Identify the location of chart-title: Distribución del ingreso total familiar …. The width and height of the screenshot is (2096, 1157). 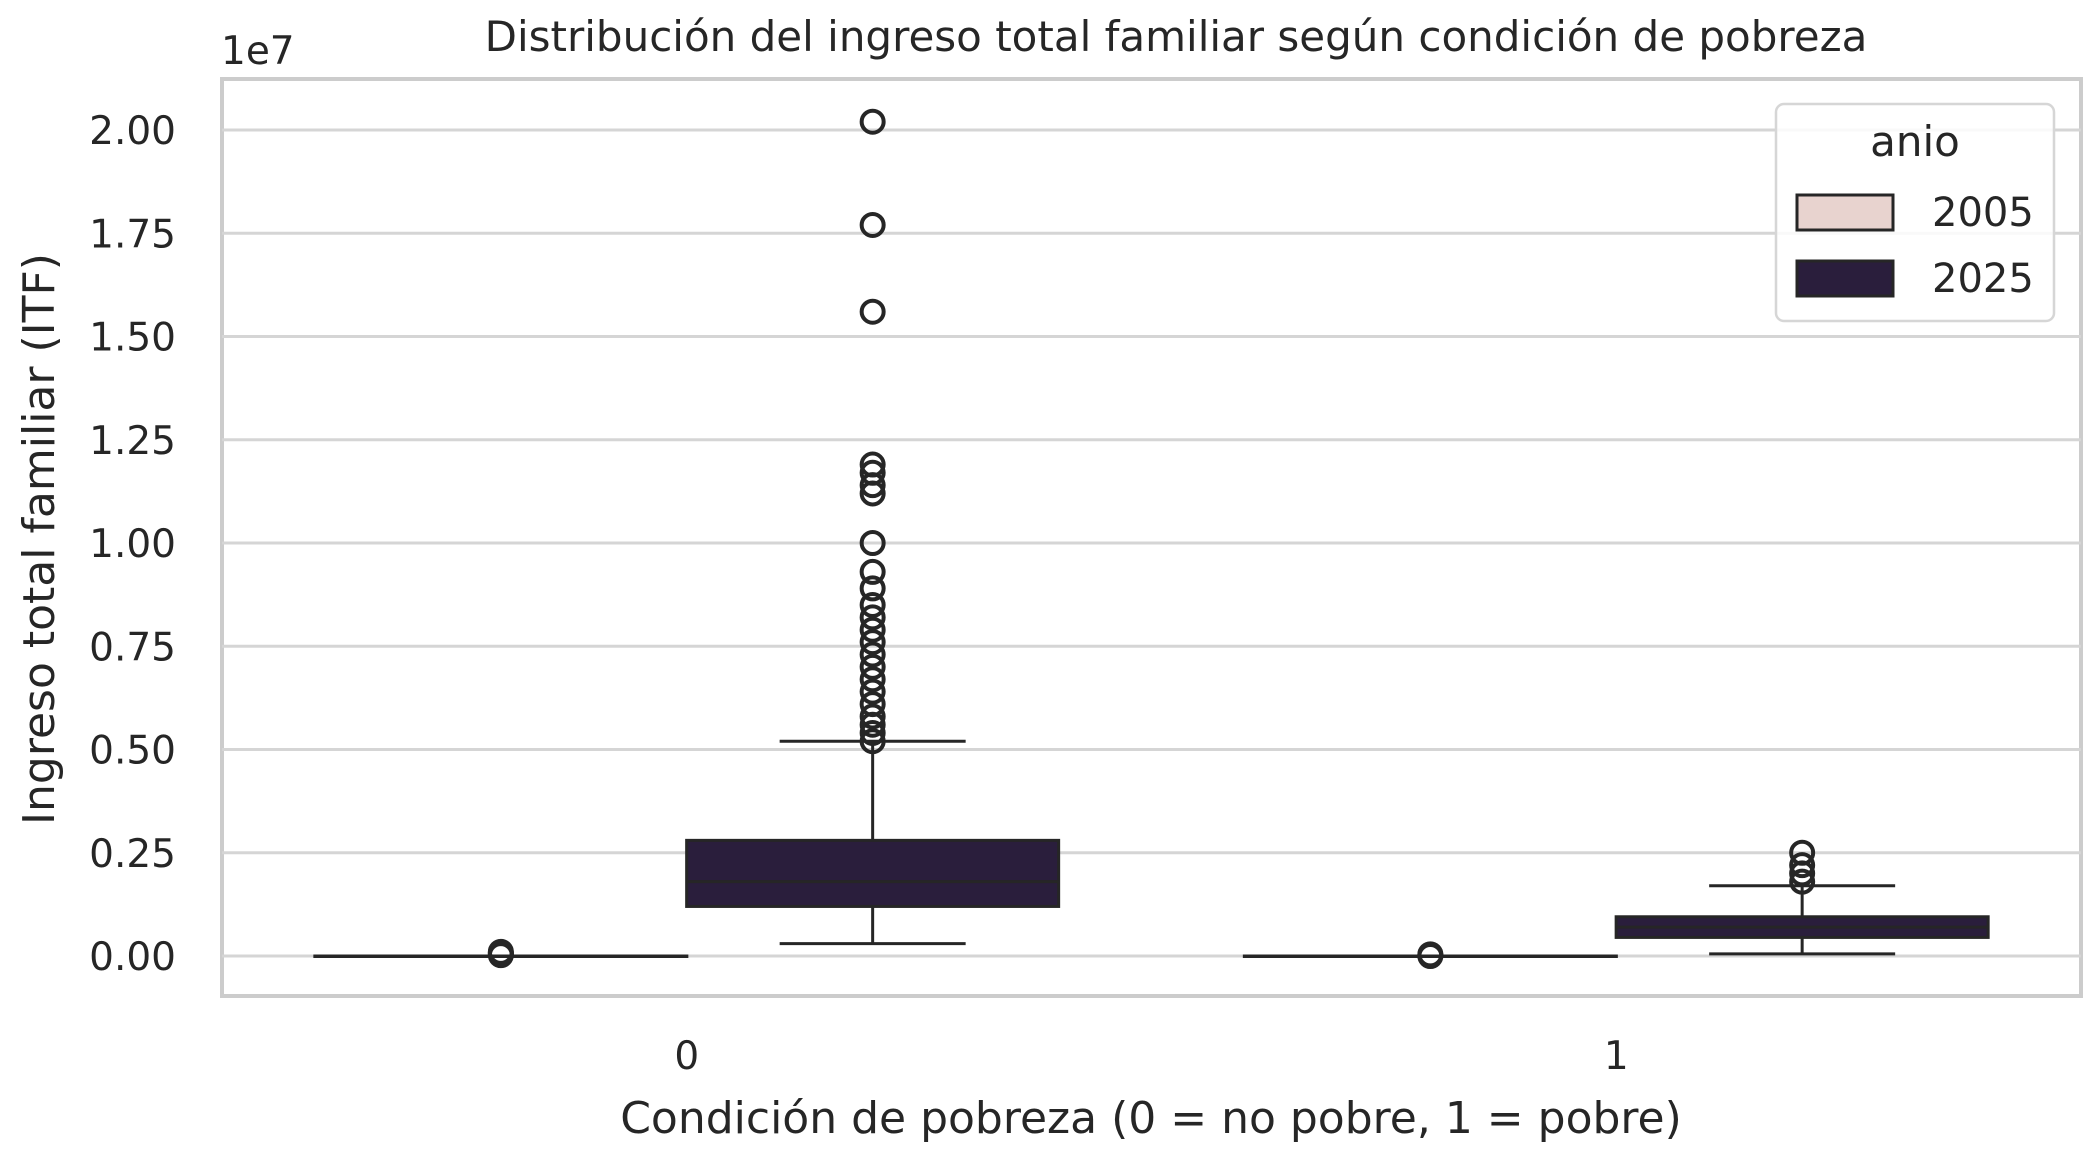
(1176, 36).